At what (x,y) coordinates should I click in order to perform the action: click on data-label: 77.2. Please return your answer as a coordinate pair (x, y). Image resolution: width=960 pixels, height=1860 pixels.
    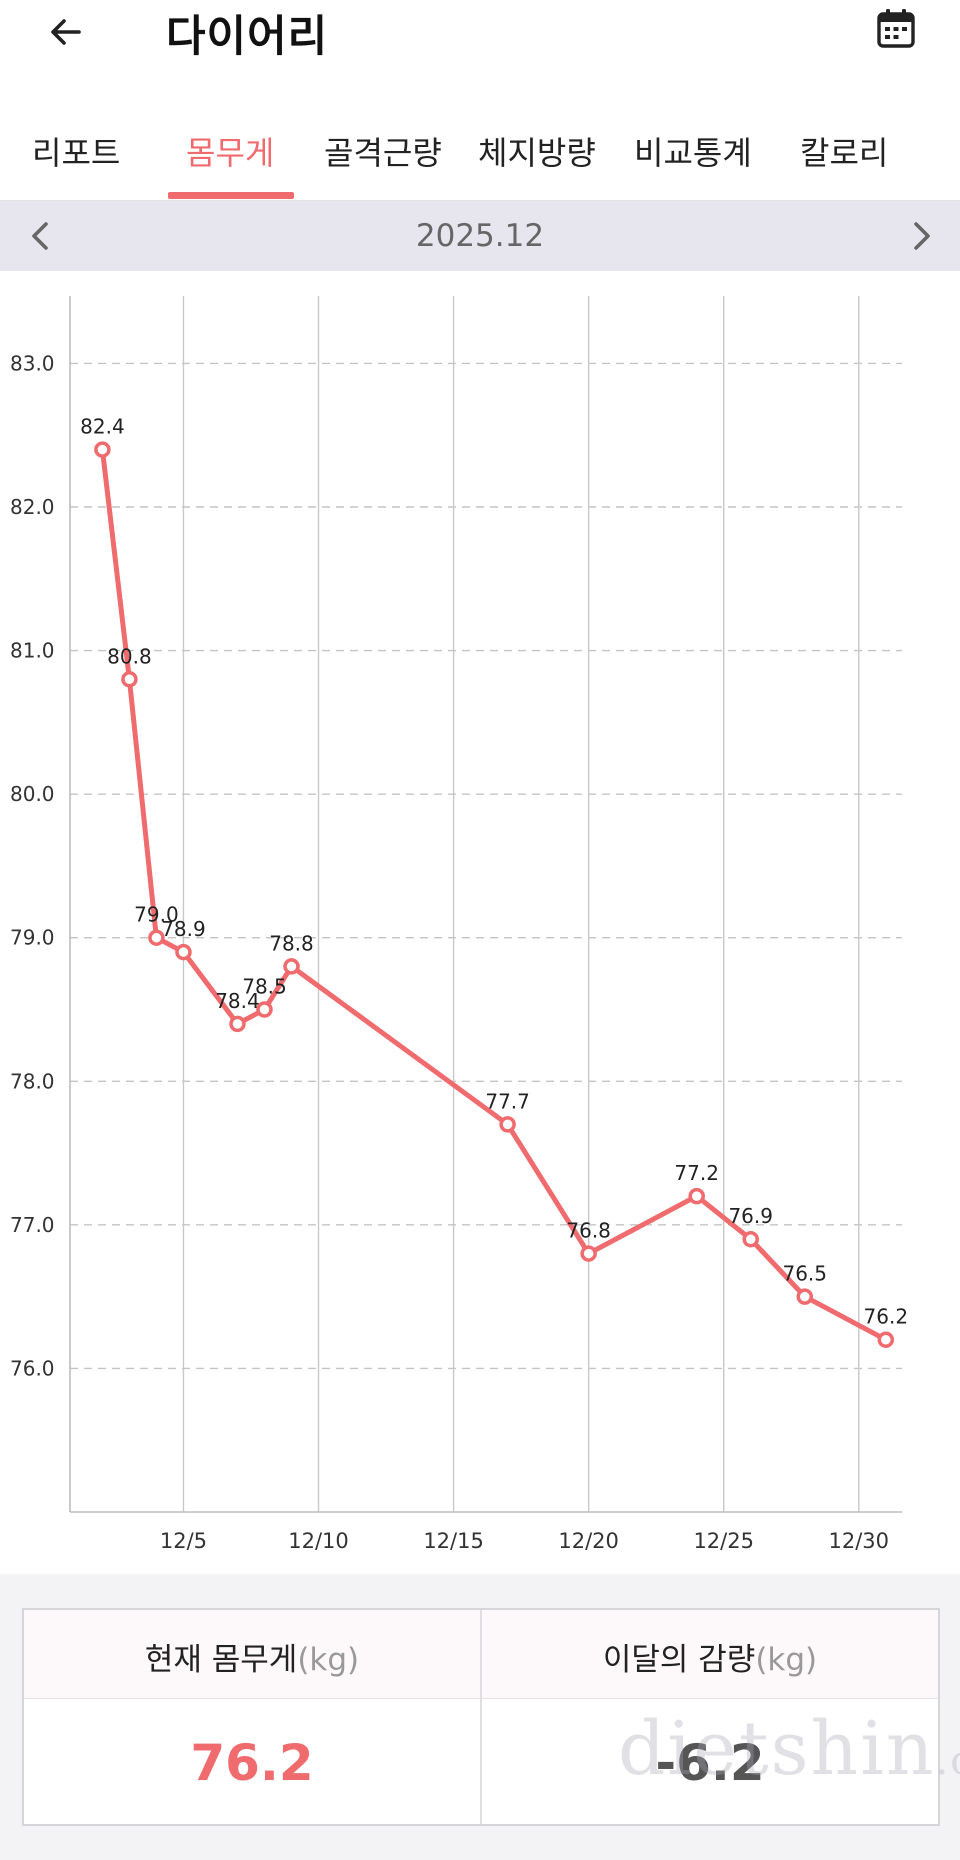
    Looking at the image, I should click on (696, 1173).